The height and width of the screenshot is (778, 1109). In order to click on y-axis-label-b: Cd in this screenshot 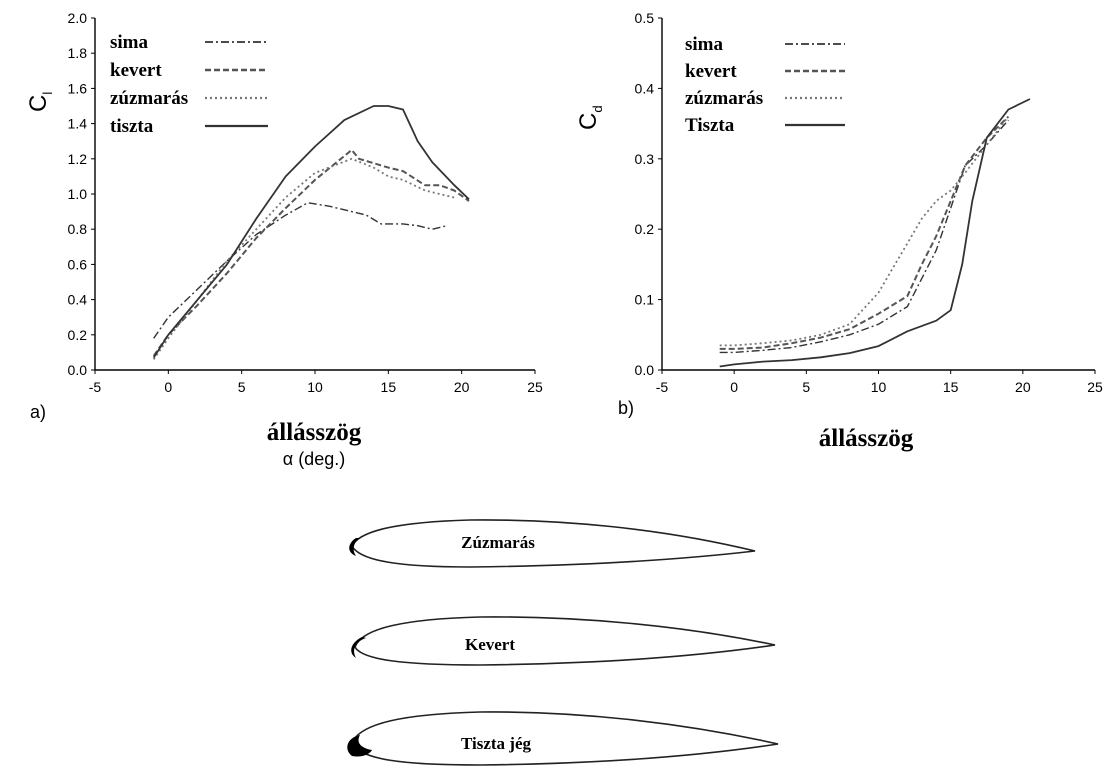, I will do `click(590, 117)`.